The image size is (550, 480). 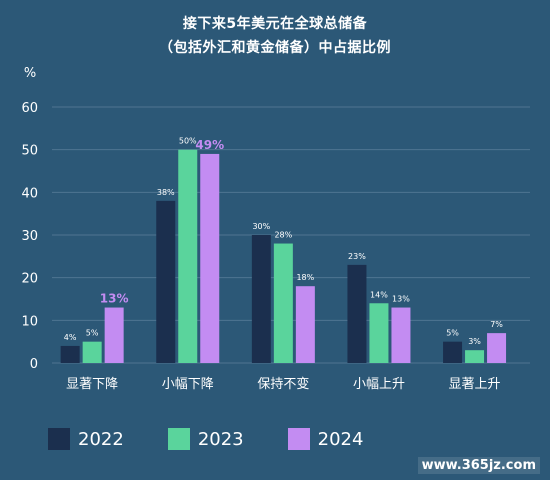 I want to click on data-label-2023-0: 5%, so click(x=92, y=333).